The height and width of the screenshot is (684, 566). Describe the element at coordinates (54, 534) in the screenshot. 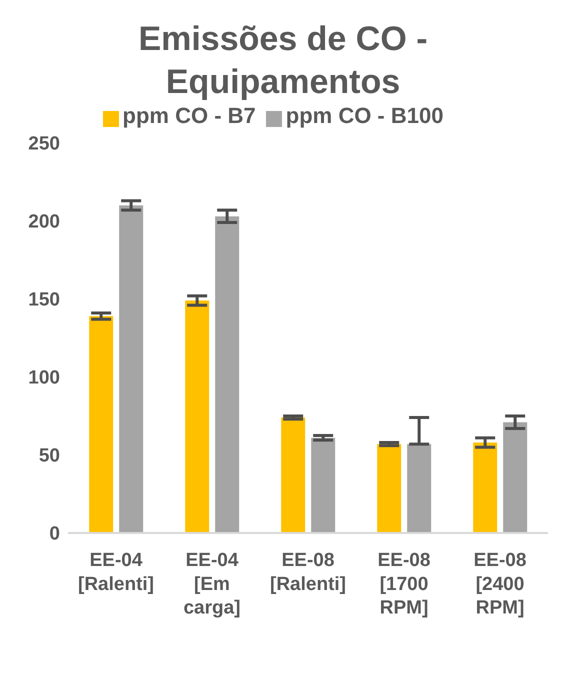

I see `y-tick-label: 0` at that location.